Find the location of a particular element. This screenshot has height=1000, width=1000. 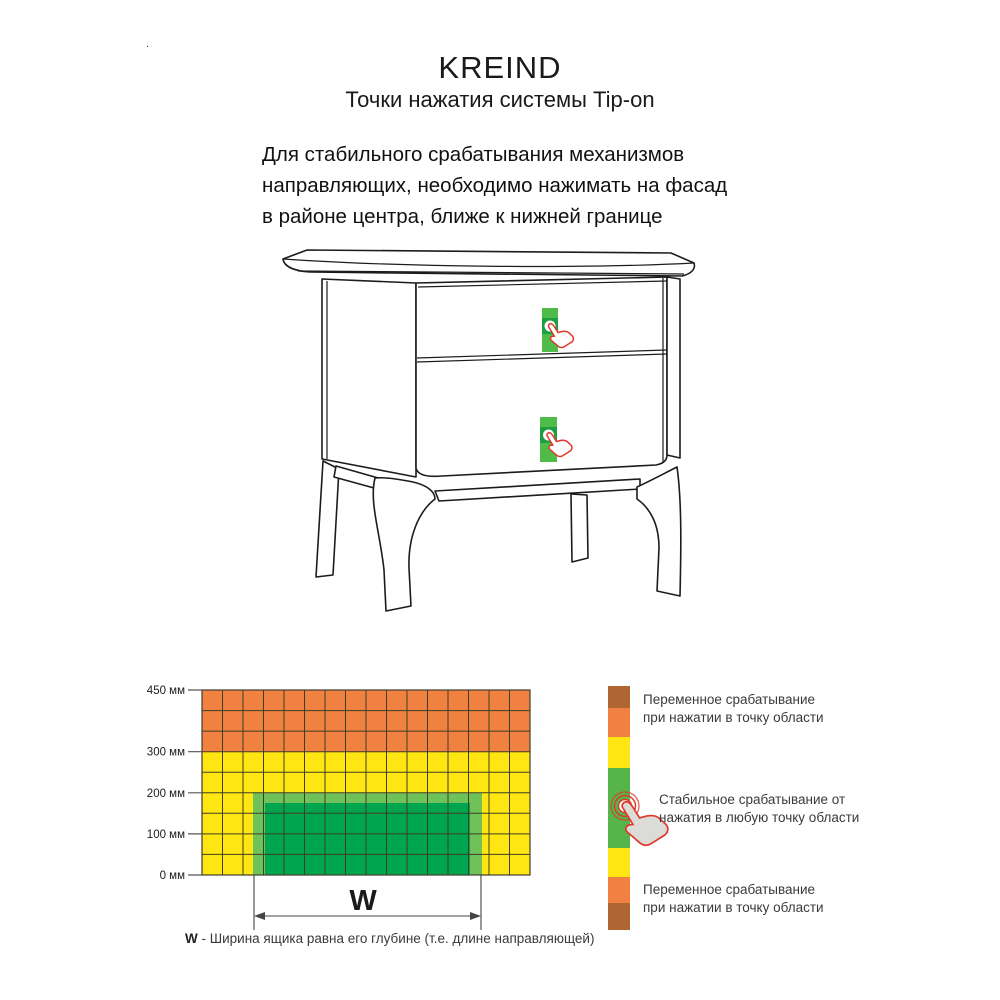

dimension-arrowhead-left is located at coordinates (259, 916).